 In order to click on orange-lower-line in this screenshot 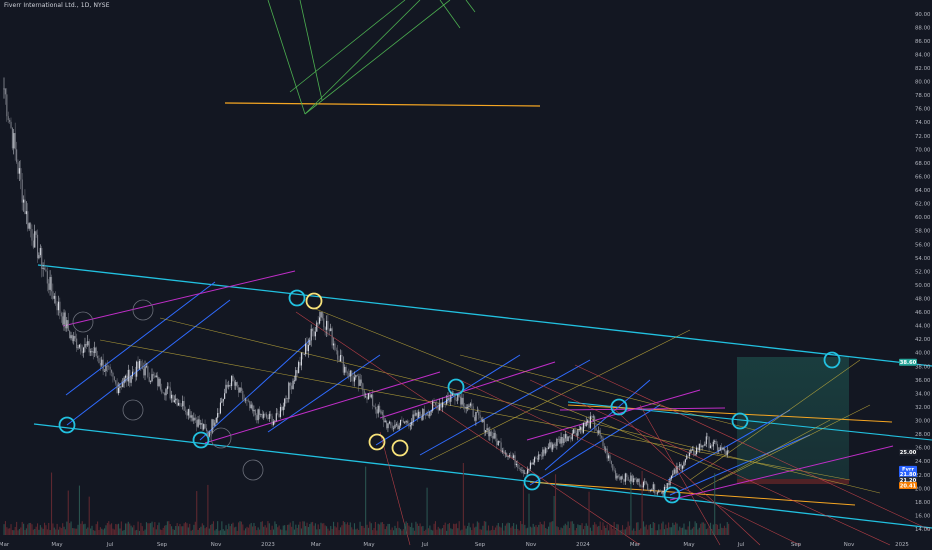, I will do `click(692, 493)`.